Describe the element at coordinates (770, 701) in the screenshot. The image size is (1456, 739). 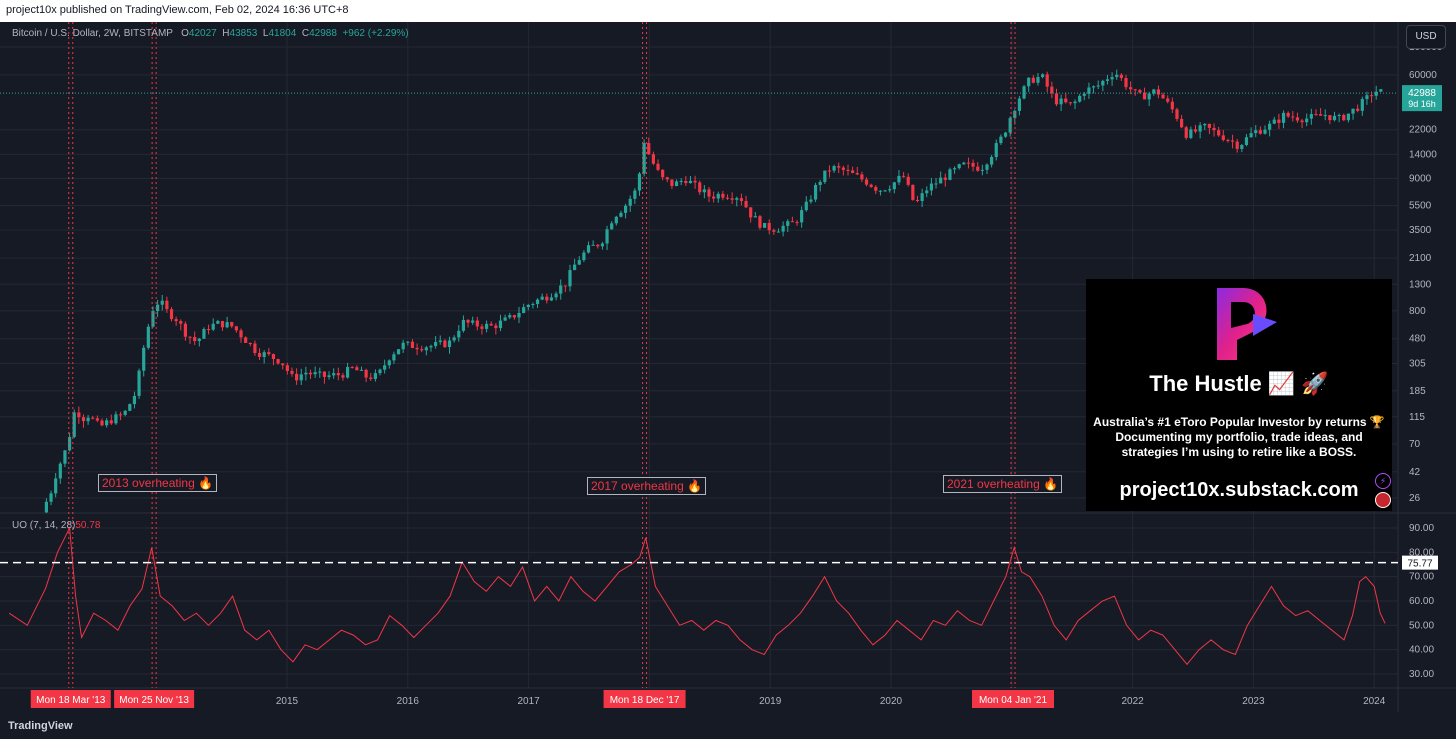
I see `time-tick-label: 2019` at that location.